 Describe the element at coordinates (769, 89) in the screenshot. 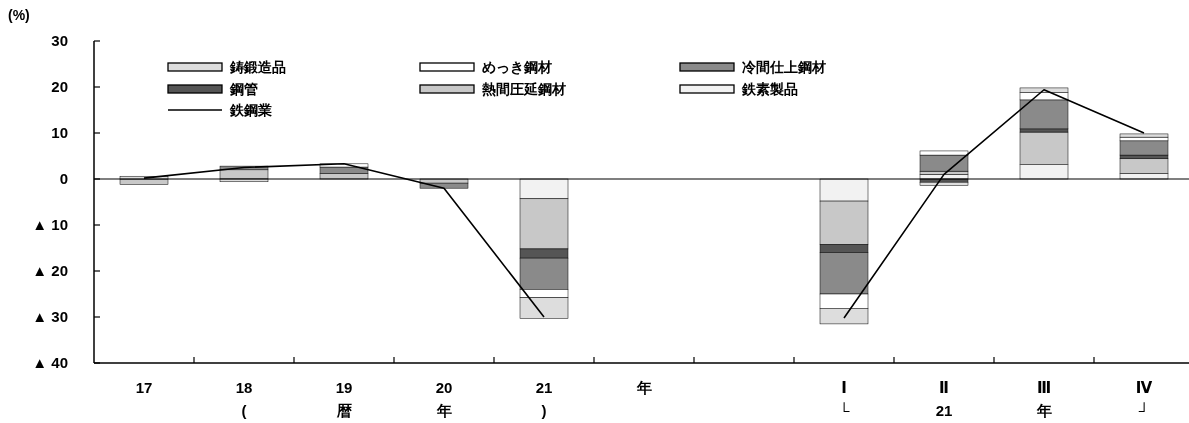

I see `legend-label: 鉄素製品` at that location.